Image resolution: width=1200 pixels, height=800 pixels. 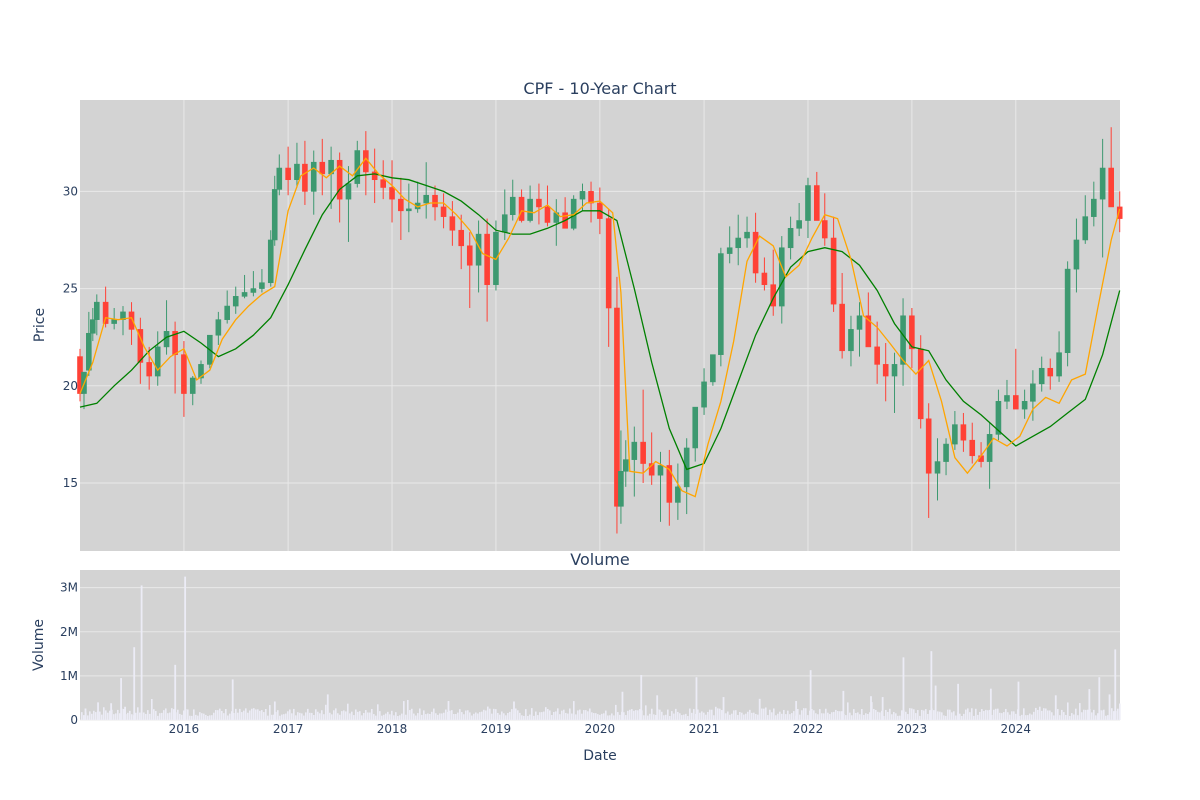 What do you see at coordinates (392, 729) in the screenshot?
I see `x-tick-label: 2018` at bounding box center [392, 729].